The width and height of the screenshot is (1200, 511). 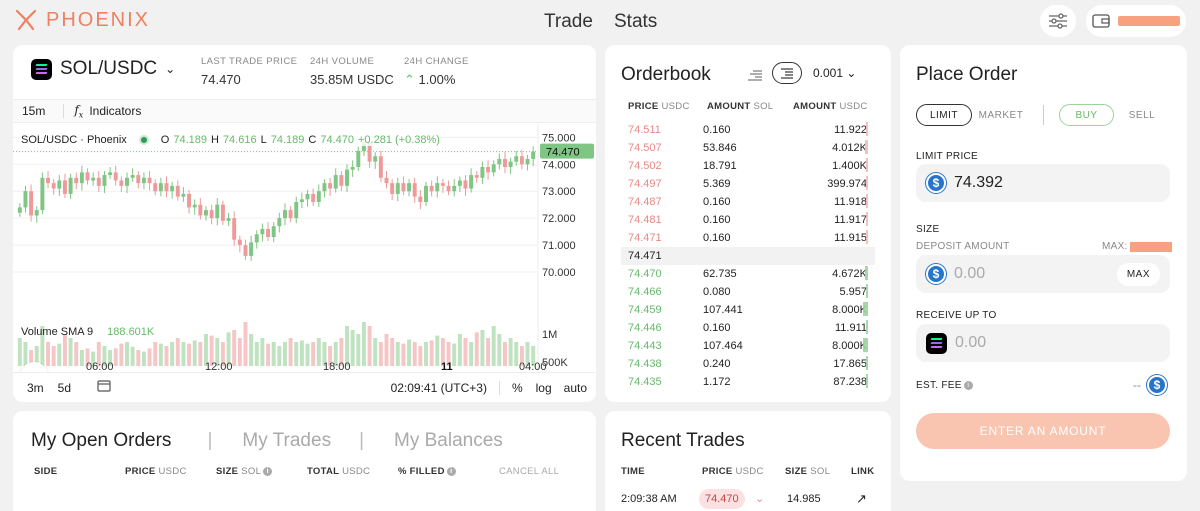 What do you see at coordinates (543, 387) in the screenshot?
I see `log-toggle: log` at bounding box center [543, 387].